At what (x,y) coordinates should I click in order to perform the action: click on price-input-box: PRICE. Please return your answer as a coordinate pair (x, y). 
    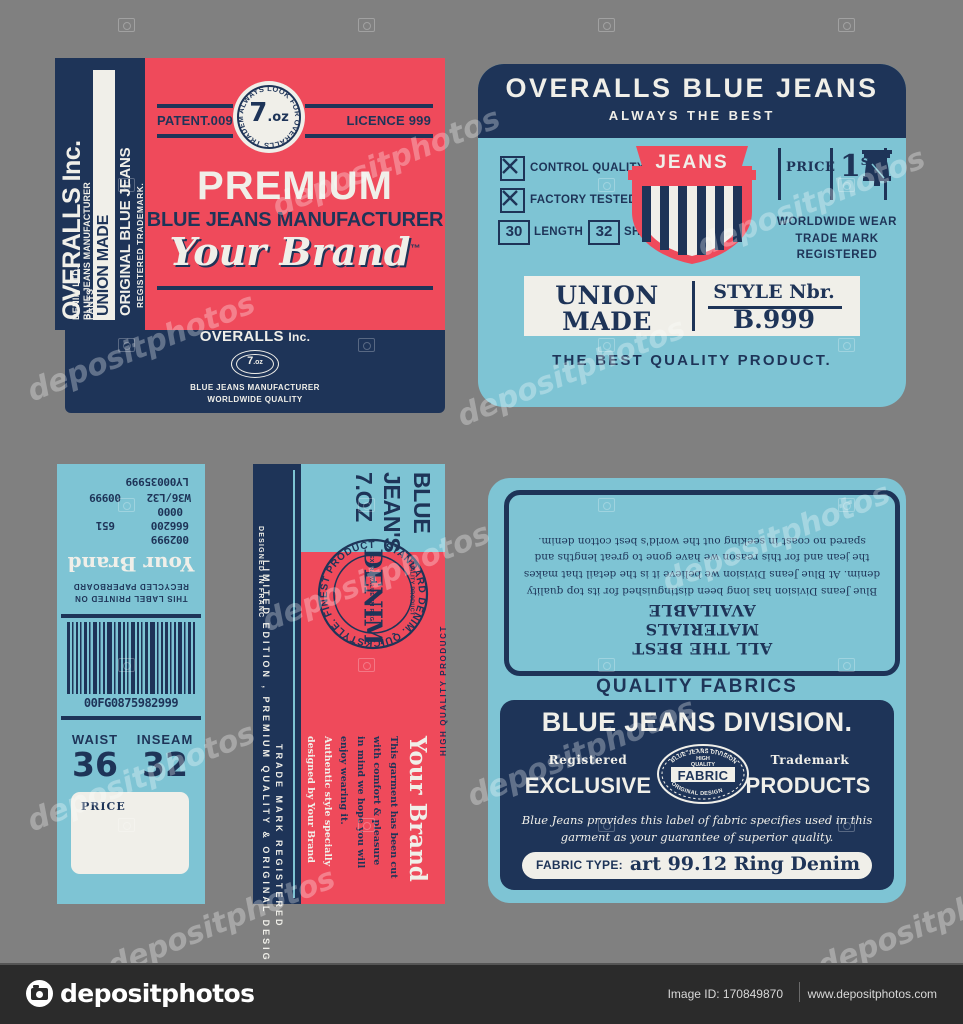
    Looking at the image, I should click on (130, 833).